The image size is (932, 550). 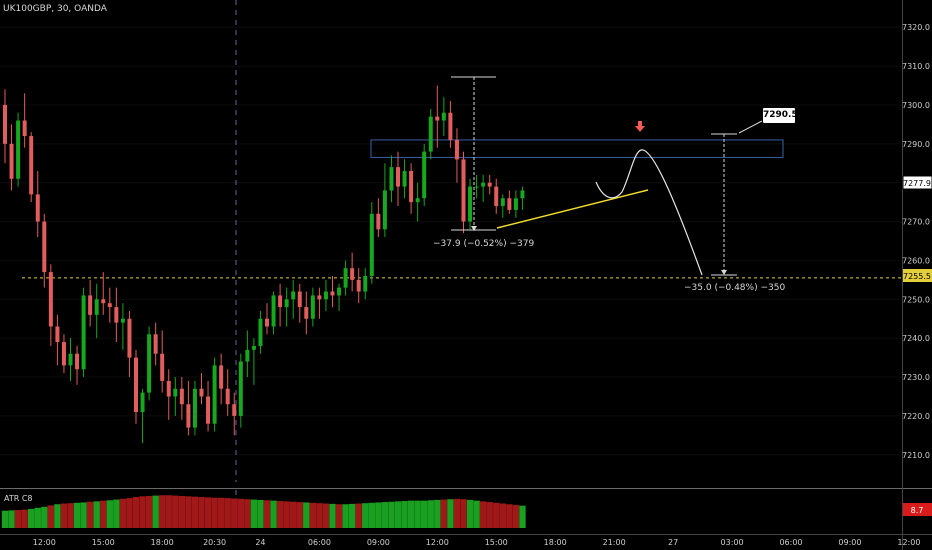 I want to click on time-tick-label: 20:30, so click(x=214, y=542).